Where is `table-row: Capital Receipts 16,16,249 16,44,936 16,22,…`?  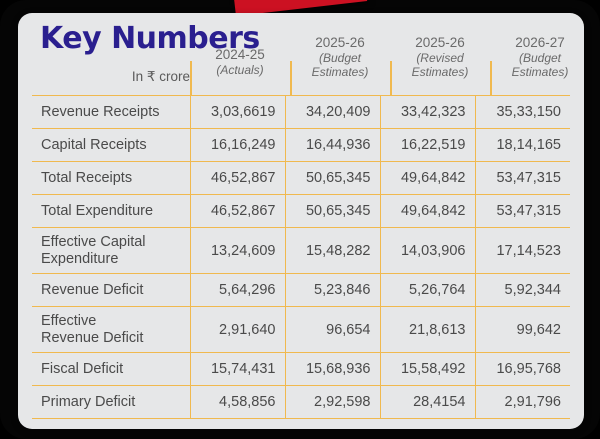 table-row: Capital Receipts 16,16,249 16,44,936 16,22,… is located at coordinates (301, 145).